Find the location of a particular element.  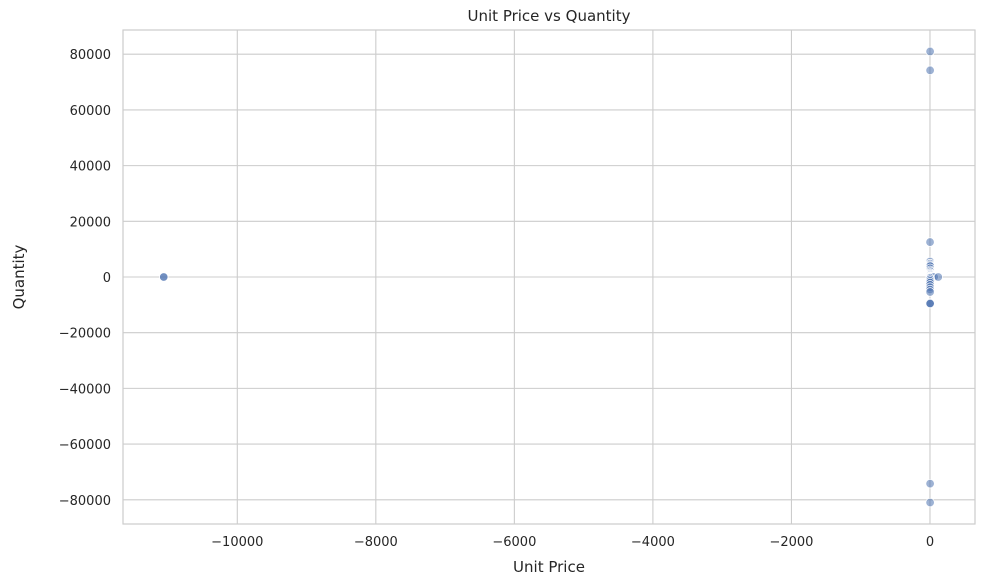

y-tick-label: −60000 is located at coordinates (85, 445).